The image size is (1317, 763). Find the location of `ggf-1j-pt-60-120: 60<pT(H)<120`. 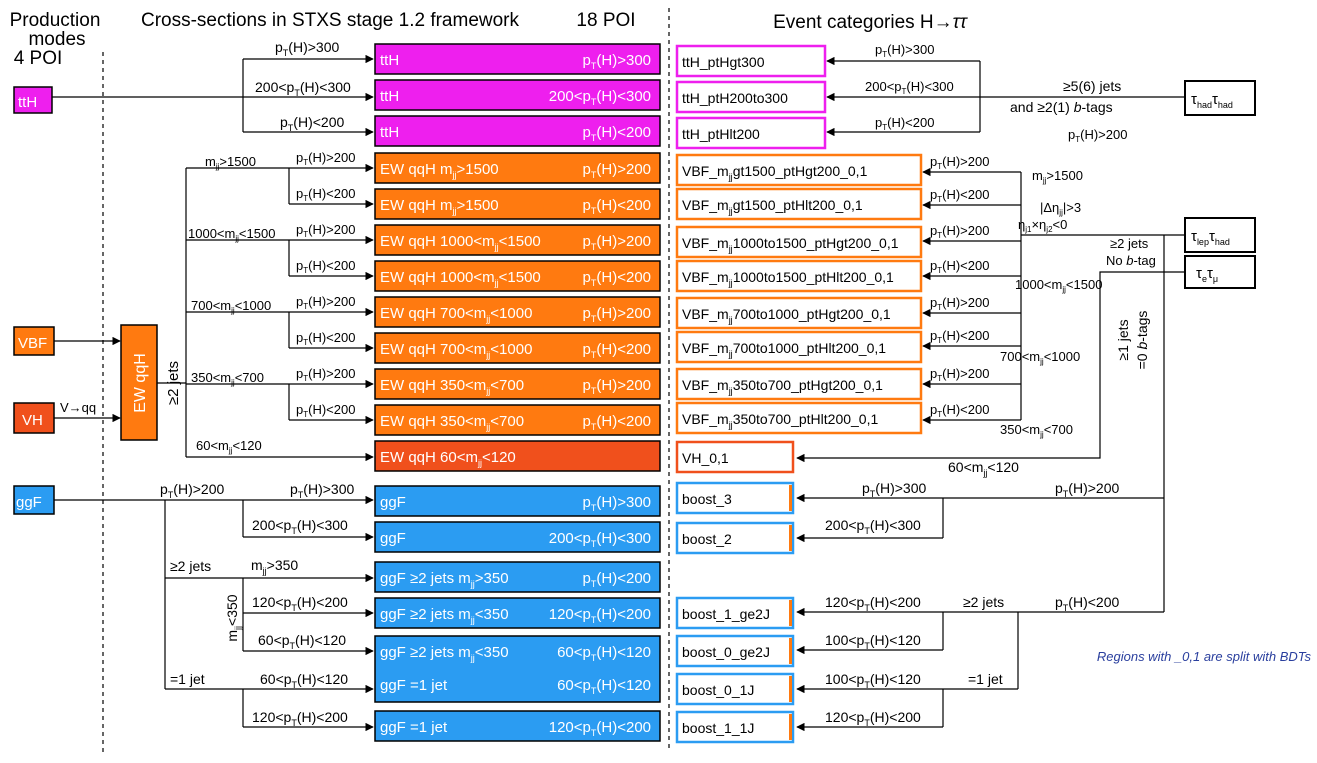

ggf-1j-pt-60-120: 60<pT(H)<120 is located at coordinates (304, 680).